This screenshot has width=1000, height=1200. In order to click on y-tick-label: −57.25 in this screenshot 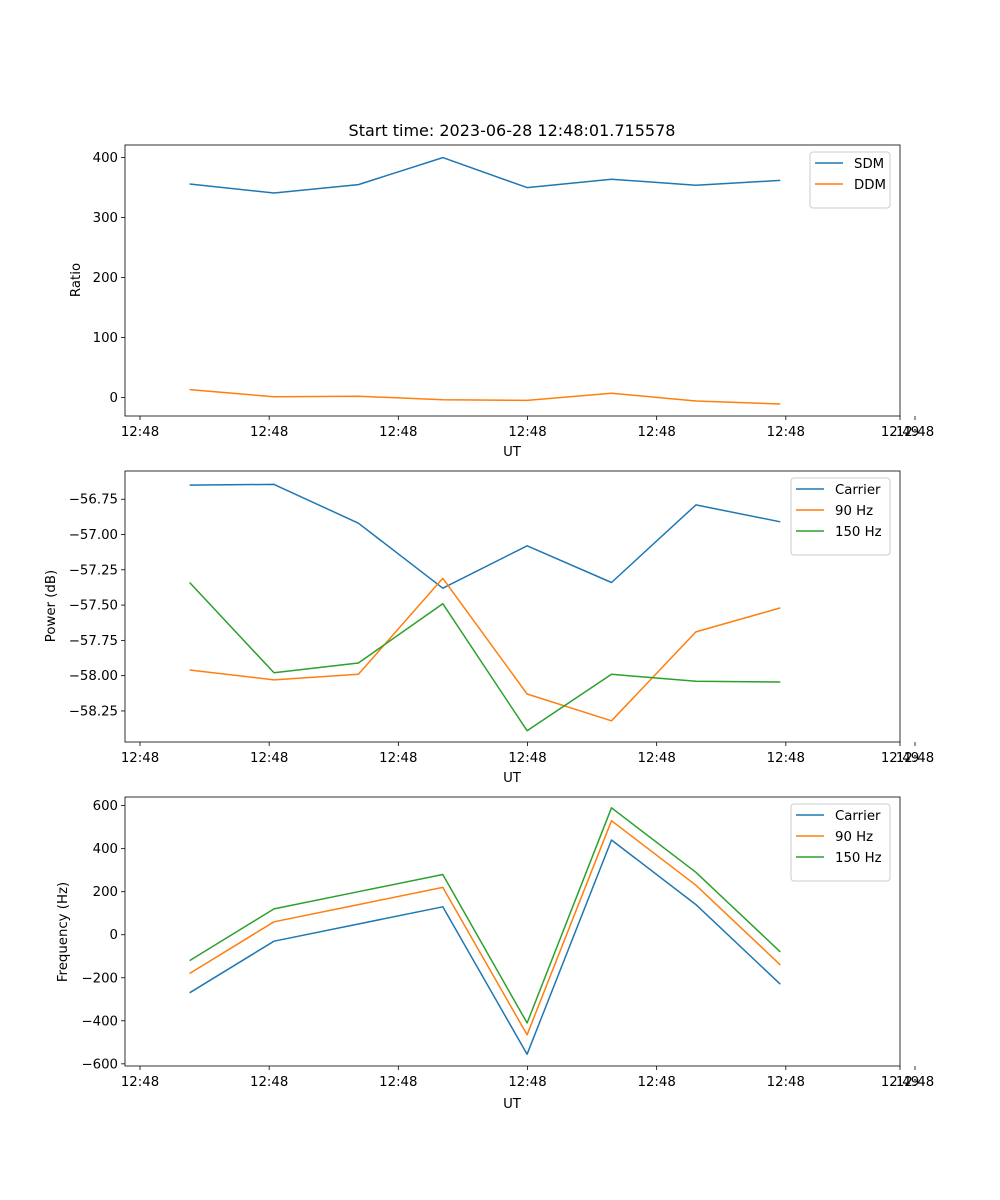, I will do `click(93, 570)`.